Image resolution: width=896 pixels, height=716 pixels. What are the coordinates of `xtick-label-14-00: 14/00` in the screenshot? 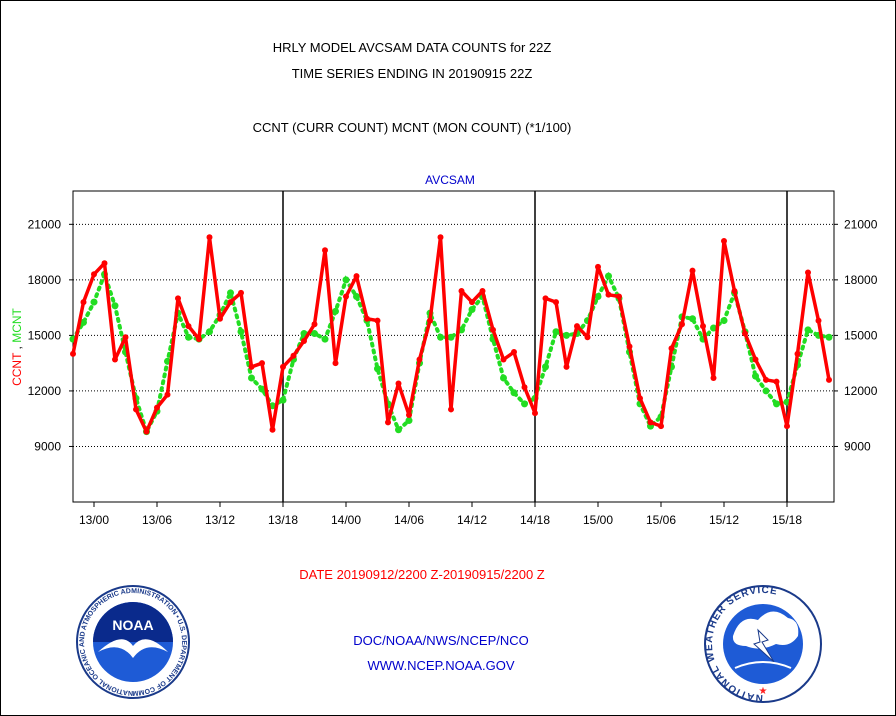 It's located at (346, 520).